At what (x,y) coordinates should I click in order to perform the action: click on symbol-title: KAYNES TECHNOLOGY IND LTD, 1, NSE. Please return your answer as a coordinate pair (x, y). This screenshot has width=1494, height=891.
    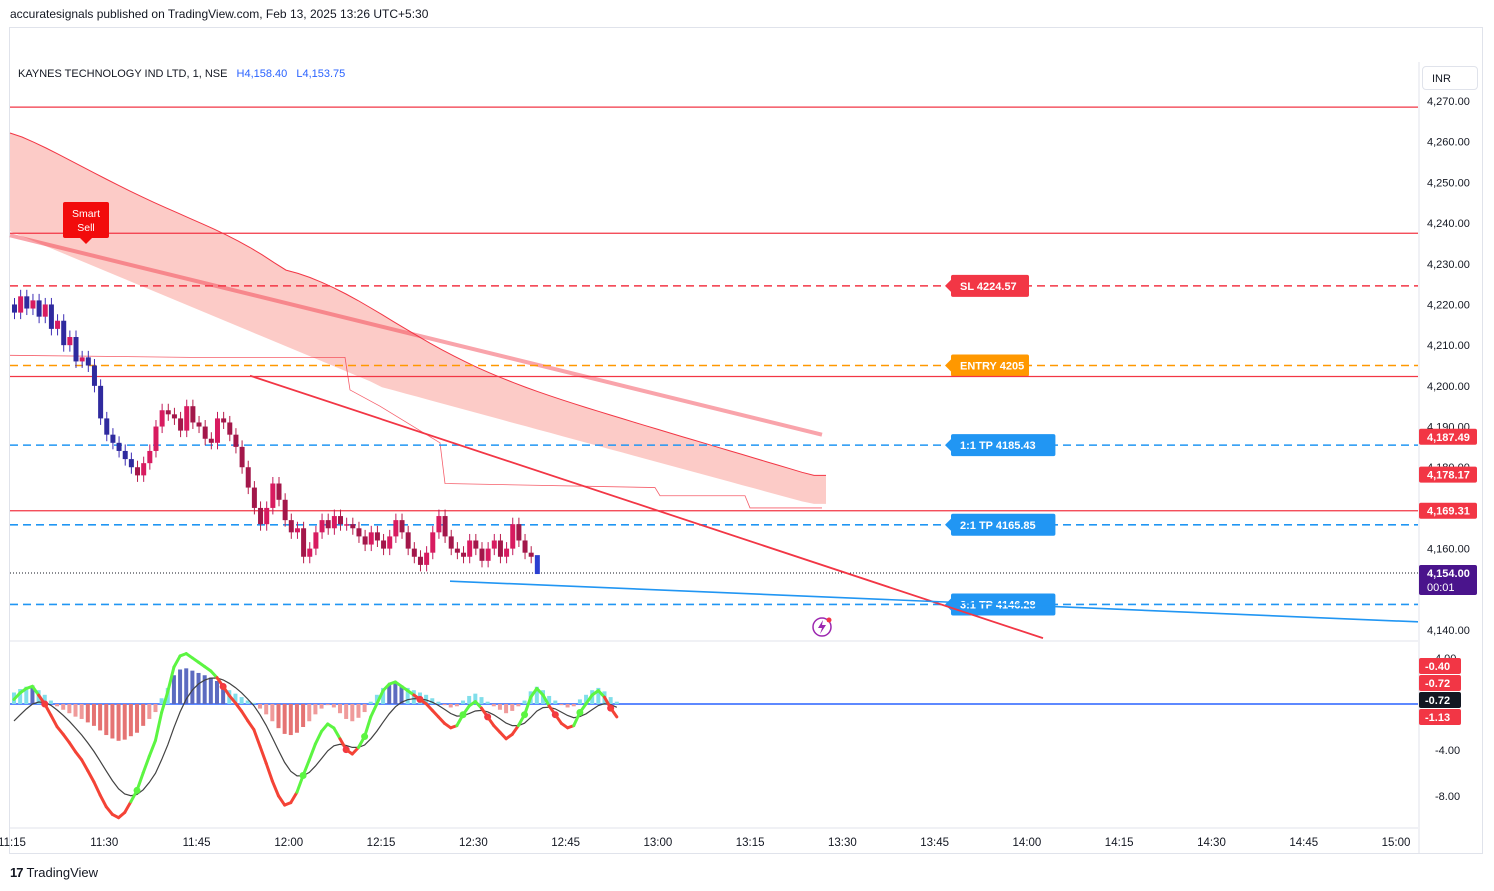
    Looking at the image, I should click on (123, 74).